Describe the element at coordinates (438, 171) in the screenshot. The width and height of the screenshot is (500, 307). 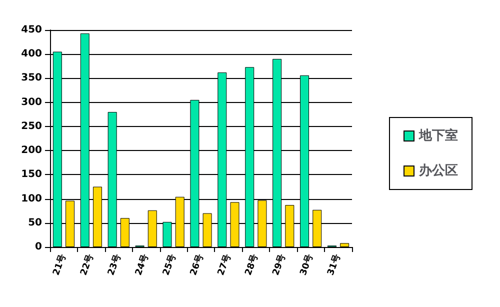
I see `legend-label: 办公区` at that location.